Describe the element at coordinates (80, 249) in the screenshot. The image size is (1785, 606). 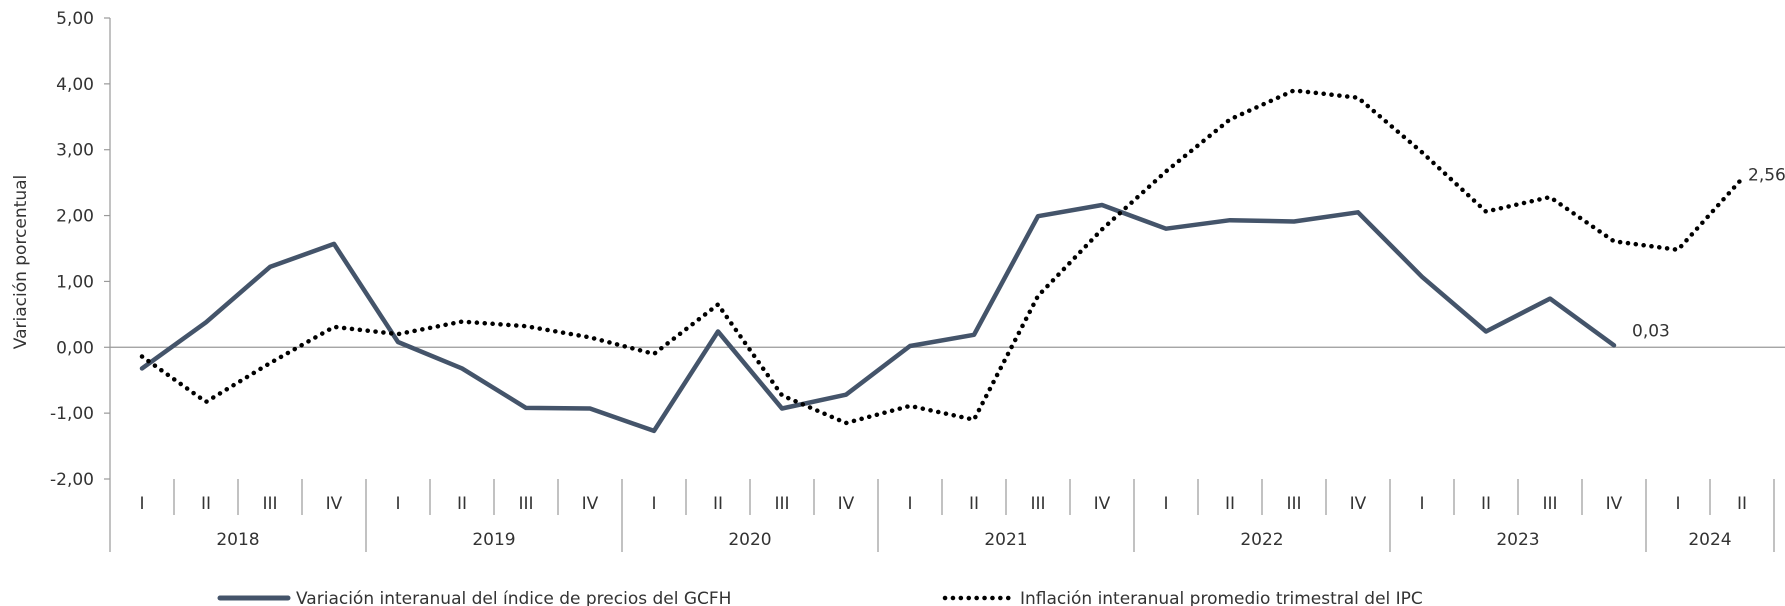
I see `y-axis: 5,00 4,00 3,00 2,00 1,00 0,00 -1,00 -2,00` at that location.